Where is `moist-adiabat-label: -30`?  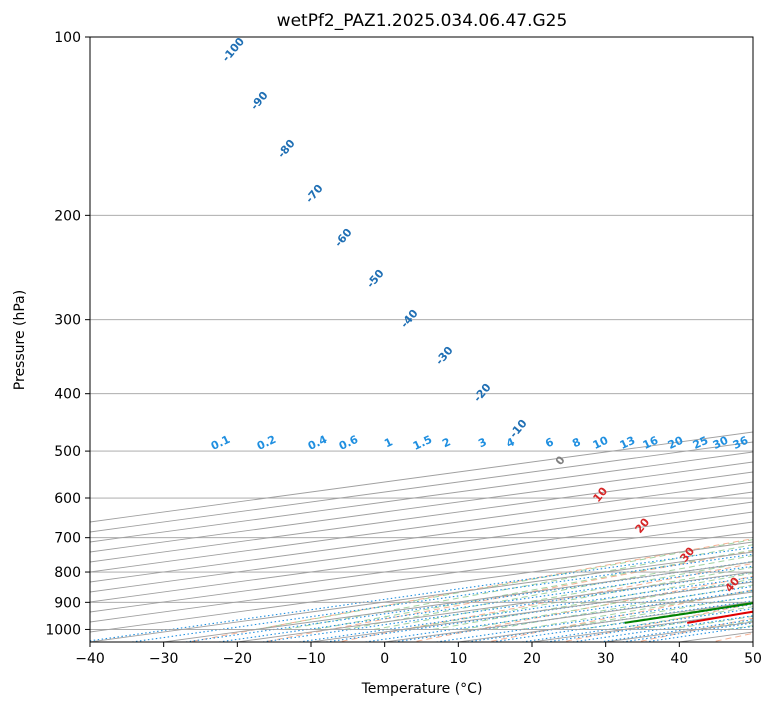 moist-adiabat-label: -30 is located at coordinates (444, 356).